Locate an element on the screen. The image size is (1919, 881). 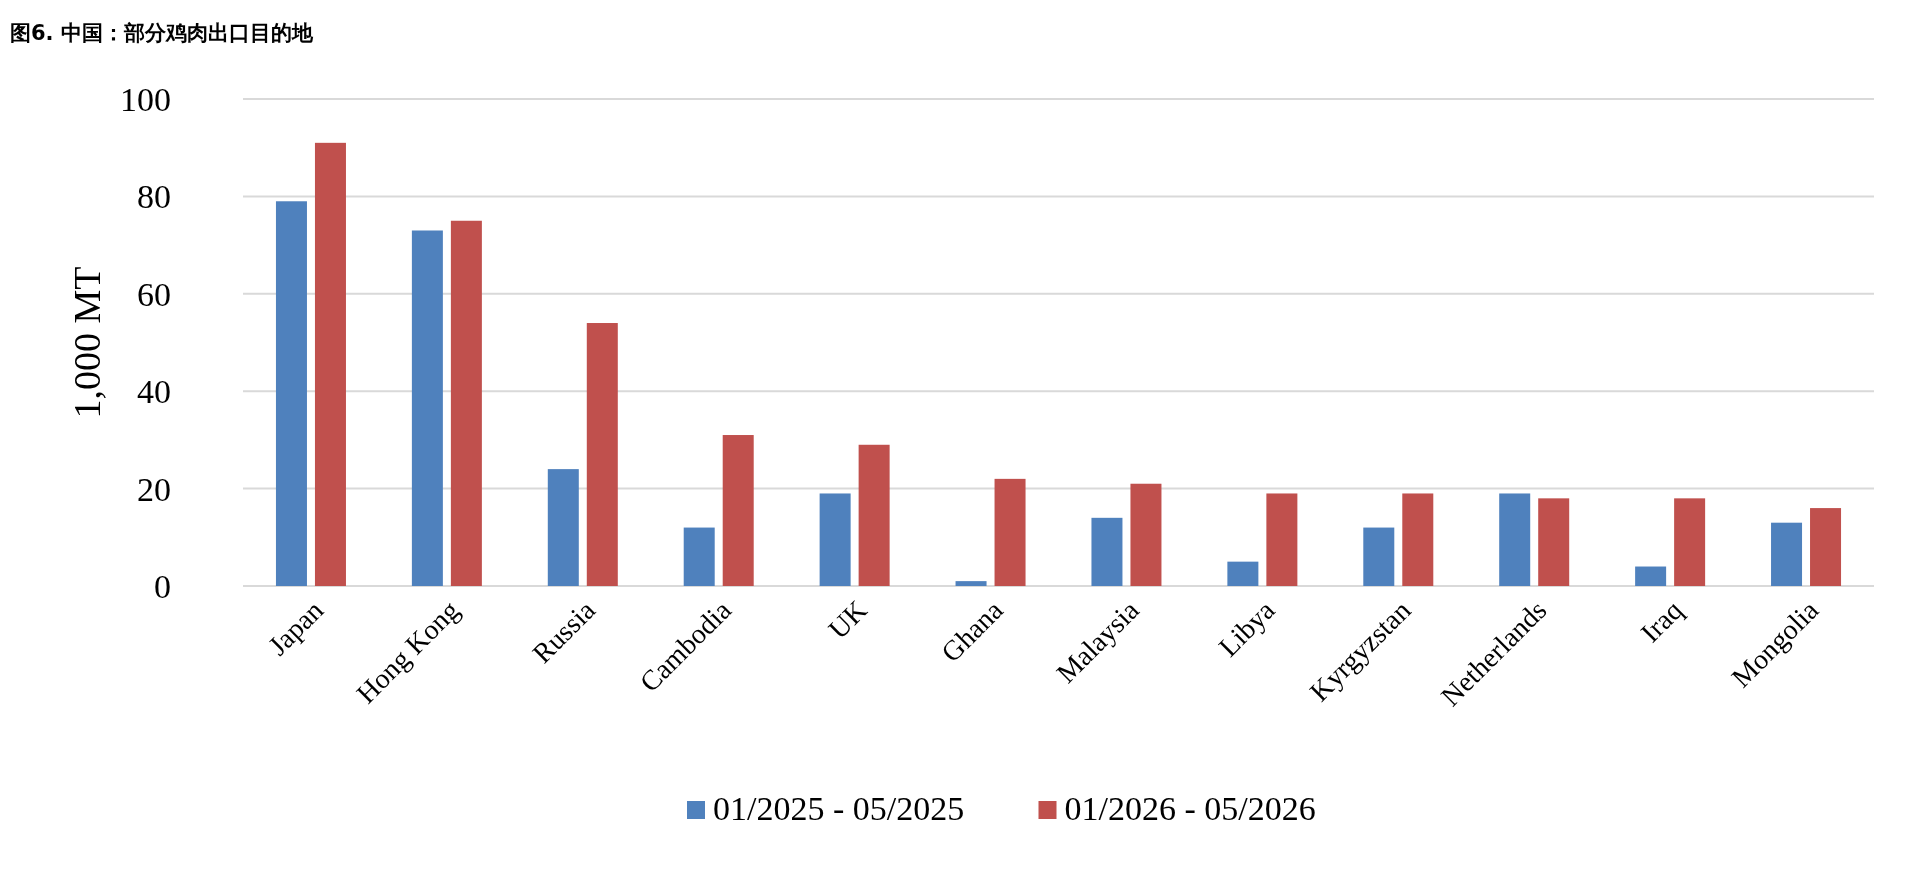
y-tick-label: 60 is located at coordinates (154, 294).